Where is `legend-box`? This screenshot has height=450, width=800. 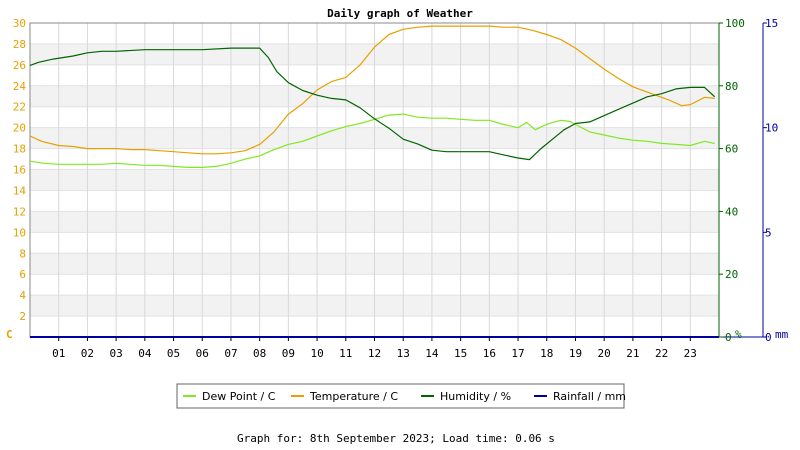 legend-box is located at coordinates (400, 396).